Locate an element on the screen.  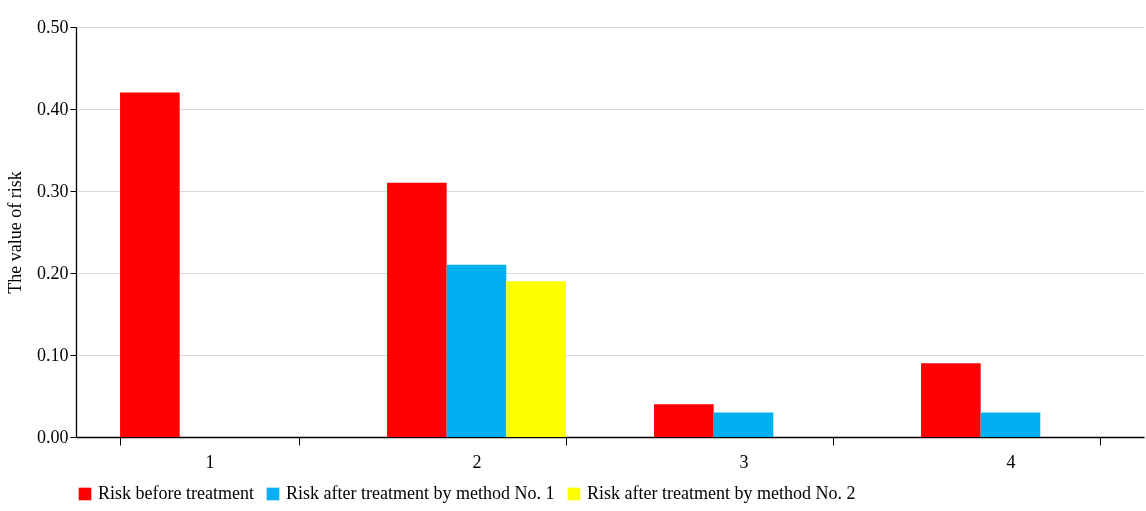
x-tick-label: 3 is located at coordinates (744, 461).